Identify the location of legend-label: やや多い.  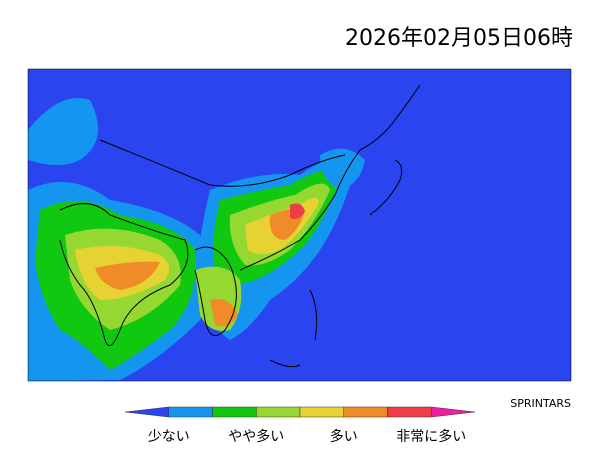
(256, 436).